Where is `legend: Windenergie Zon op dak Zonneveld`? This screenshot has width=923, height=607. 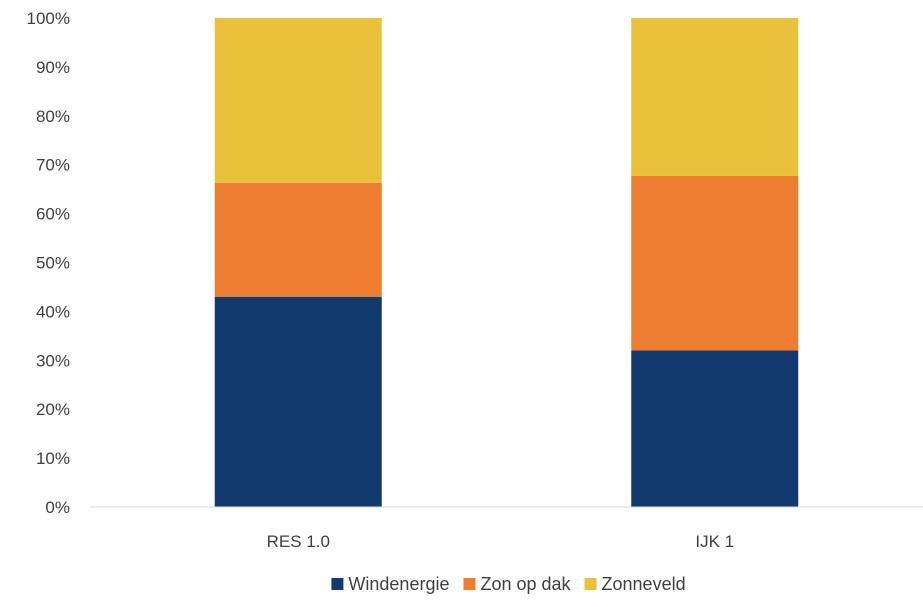
legend: Windenergie Zon op dak Zonneveld is located at coordinates (508, 584).